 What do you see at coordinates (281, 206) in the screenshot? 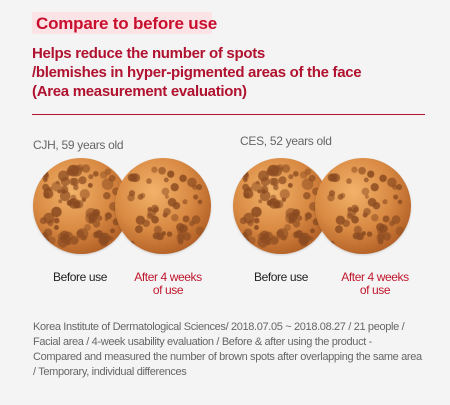
I see `subject-2-before-image` at bounding box center [281, 206].